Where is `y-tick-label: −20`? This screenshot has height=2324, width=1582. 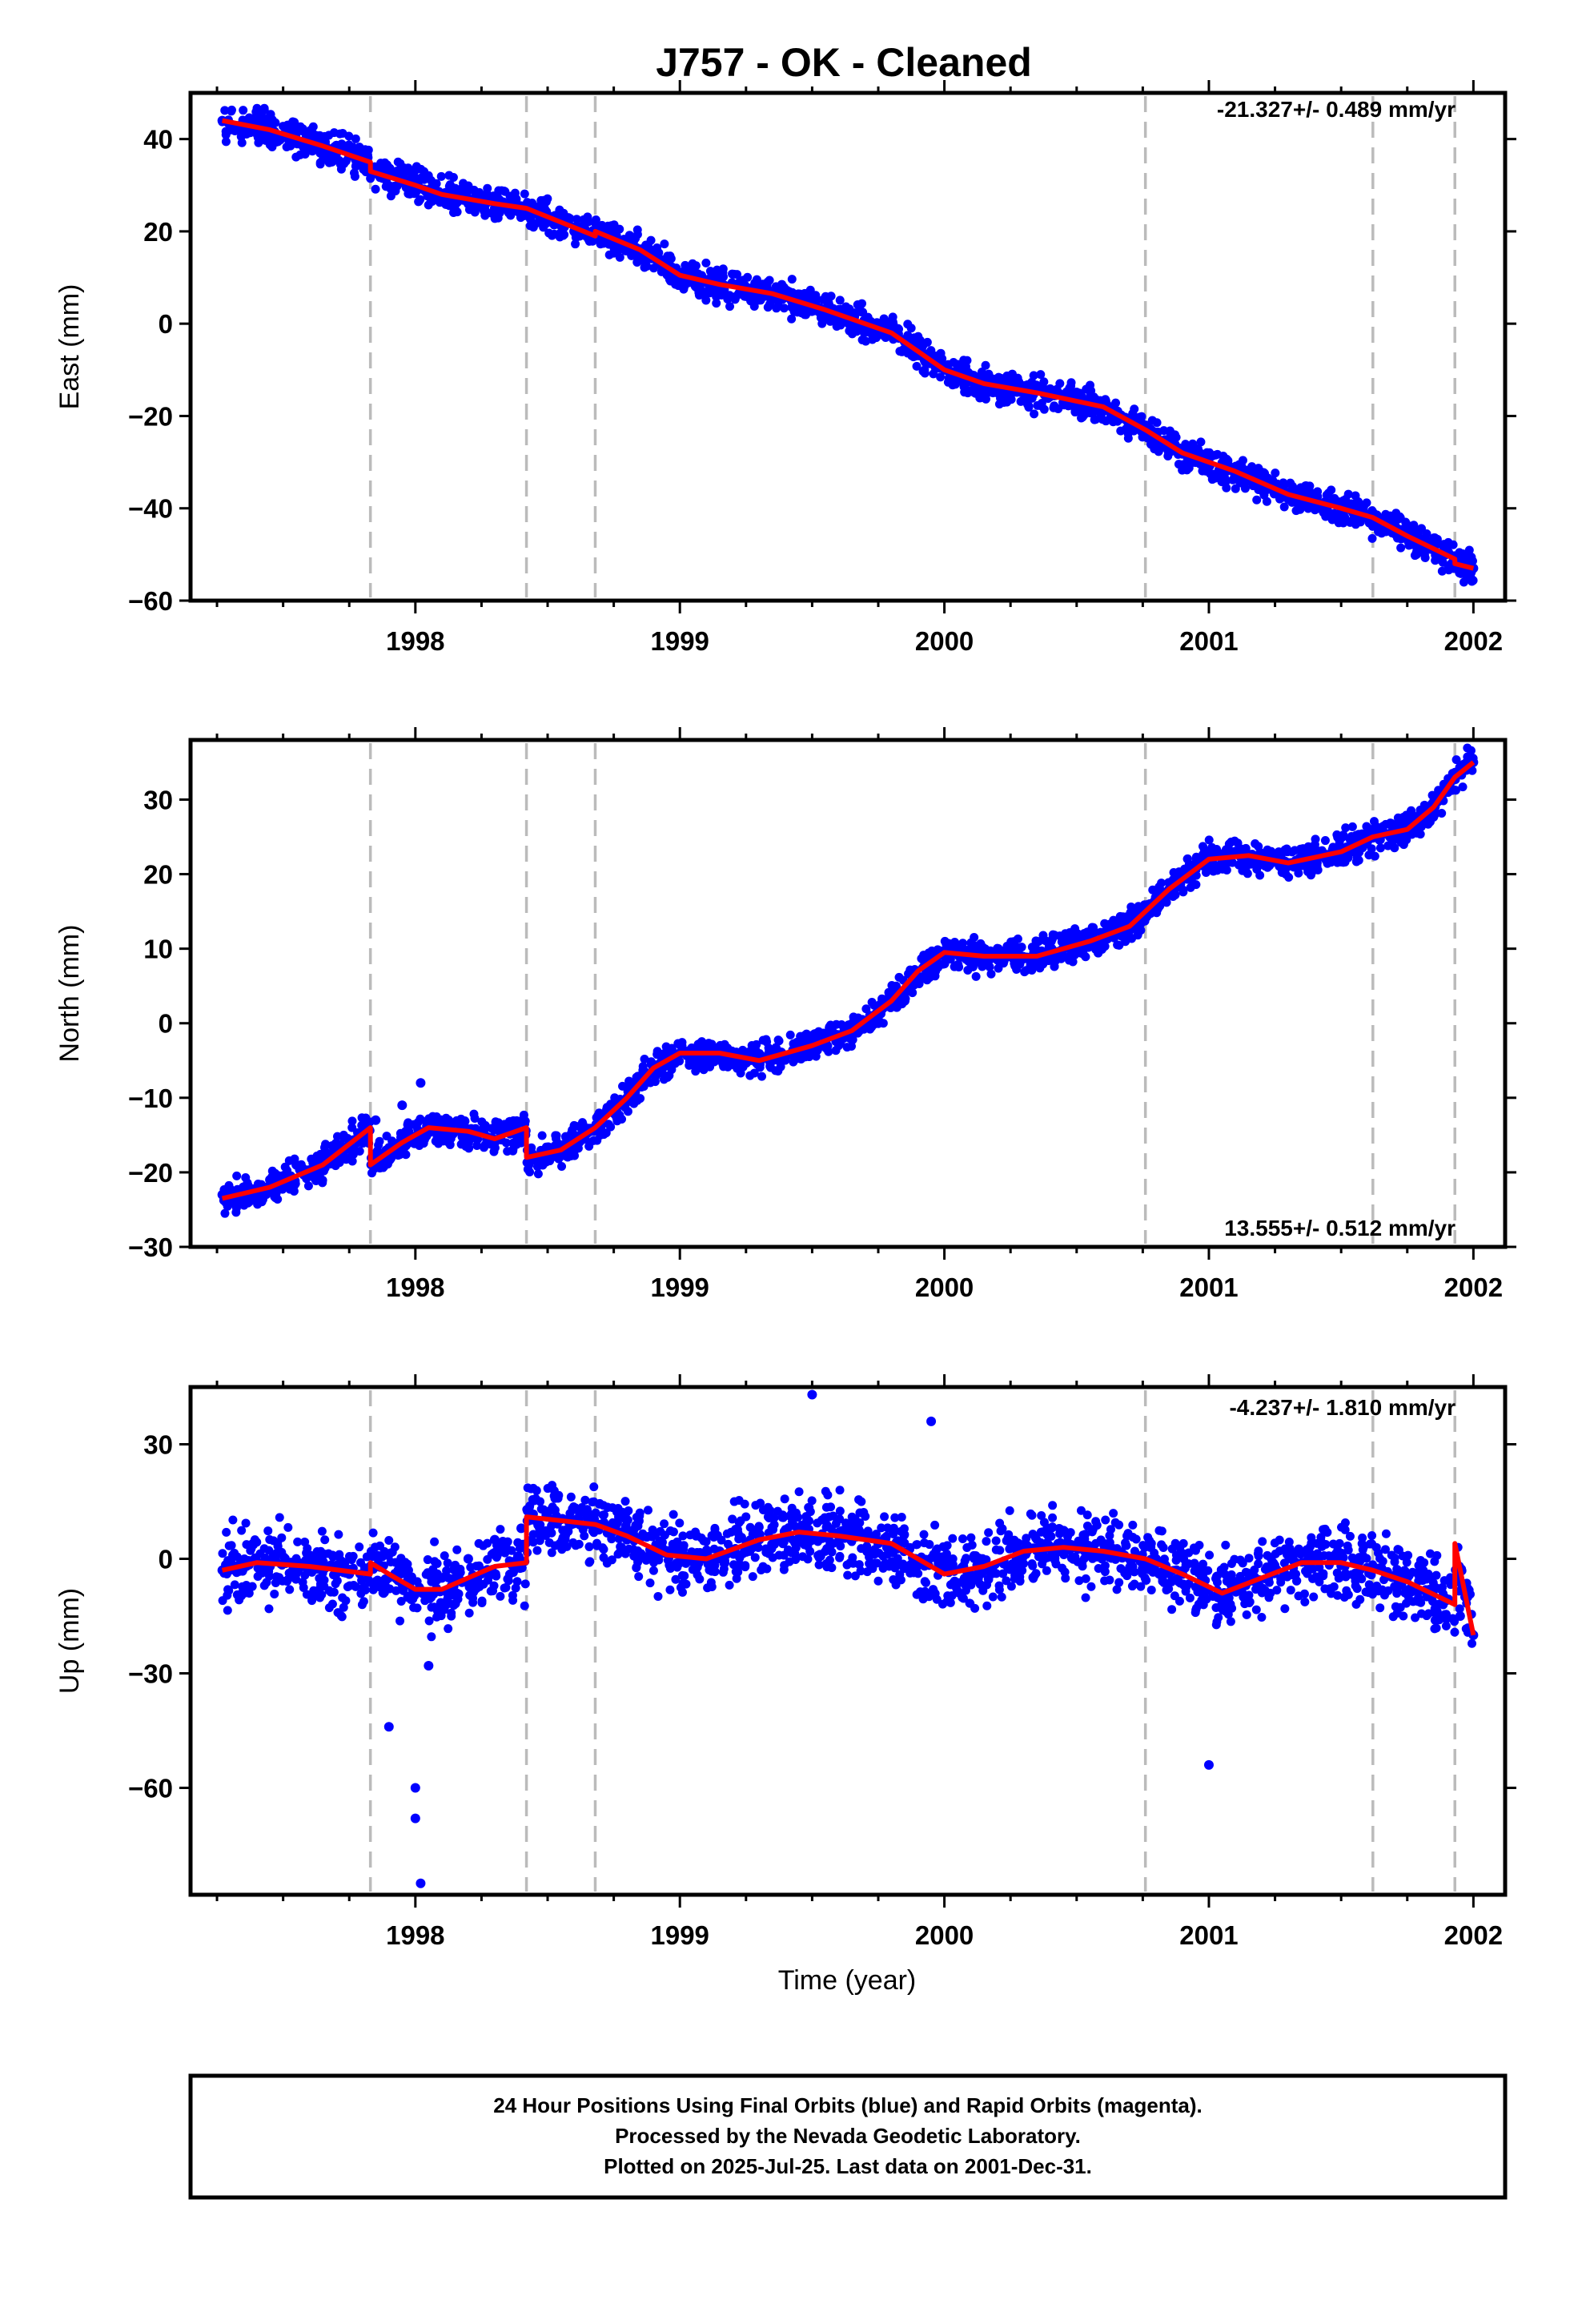 y-tick-label: −20 is located at coordinates (151, 416).